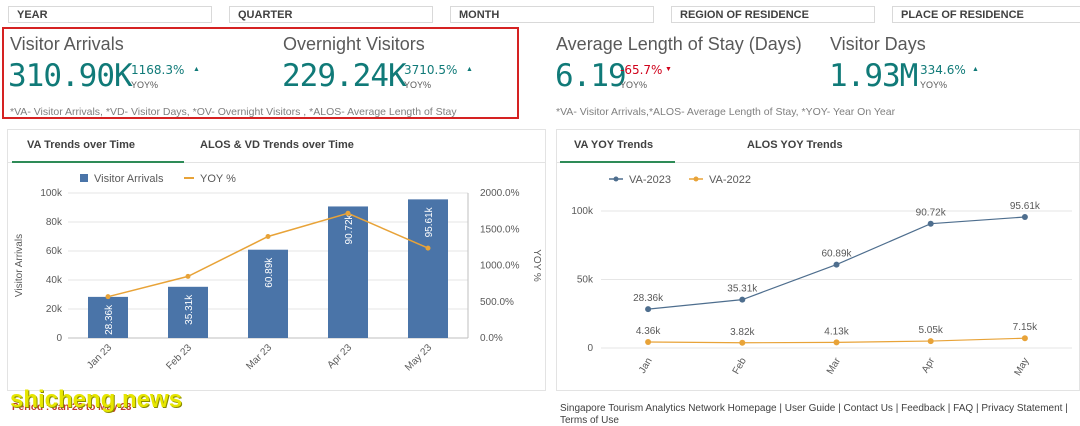  Describe the element at coordinates (943, 70) in the screenshot. I see `kpi-visitor-days-yoy-pct: 334.6%` at that location.